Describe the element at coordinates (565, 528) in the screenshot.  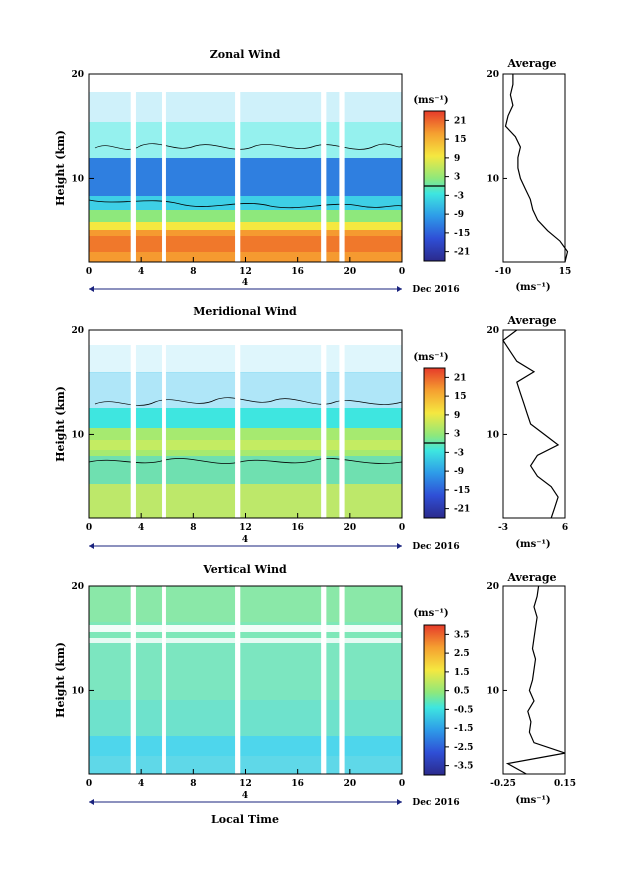
I see `meridional-avg-x-tick-1: 6` at that location.